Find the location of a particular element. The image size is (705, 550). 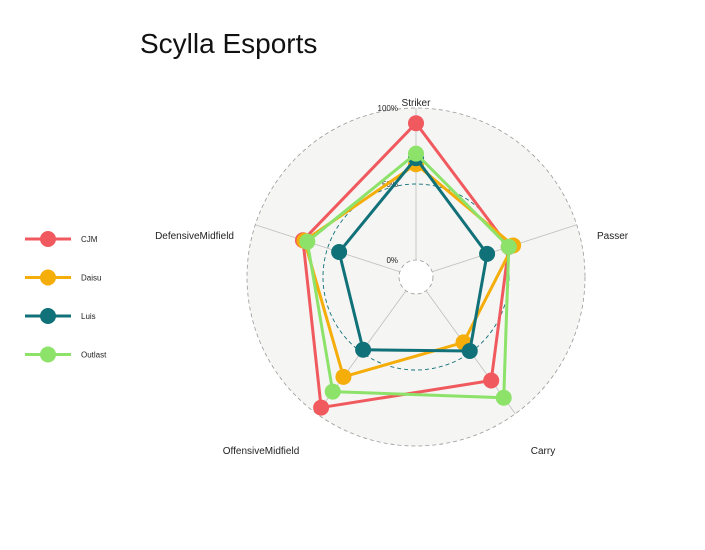

legend: CJM Daisu Luis Outlast is located at coordinates (66, 297).